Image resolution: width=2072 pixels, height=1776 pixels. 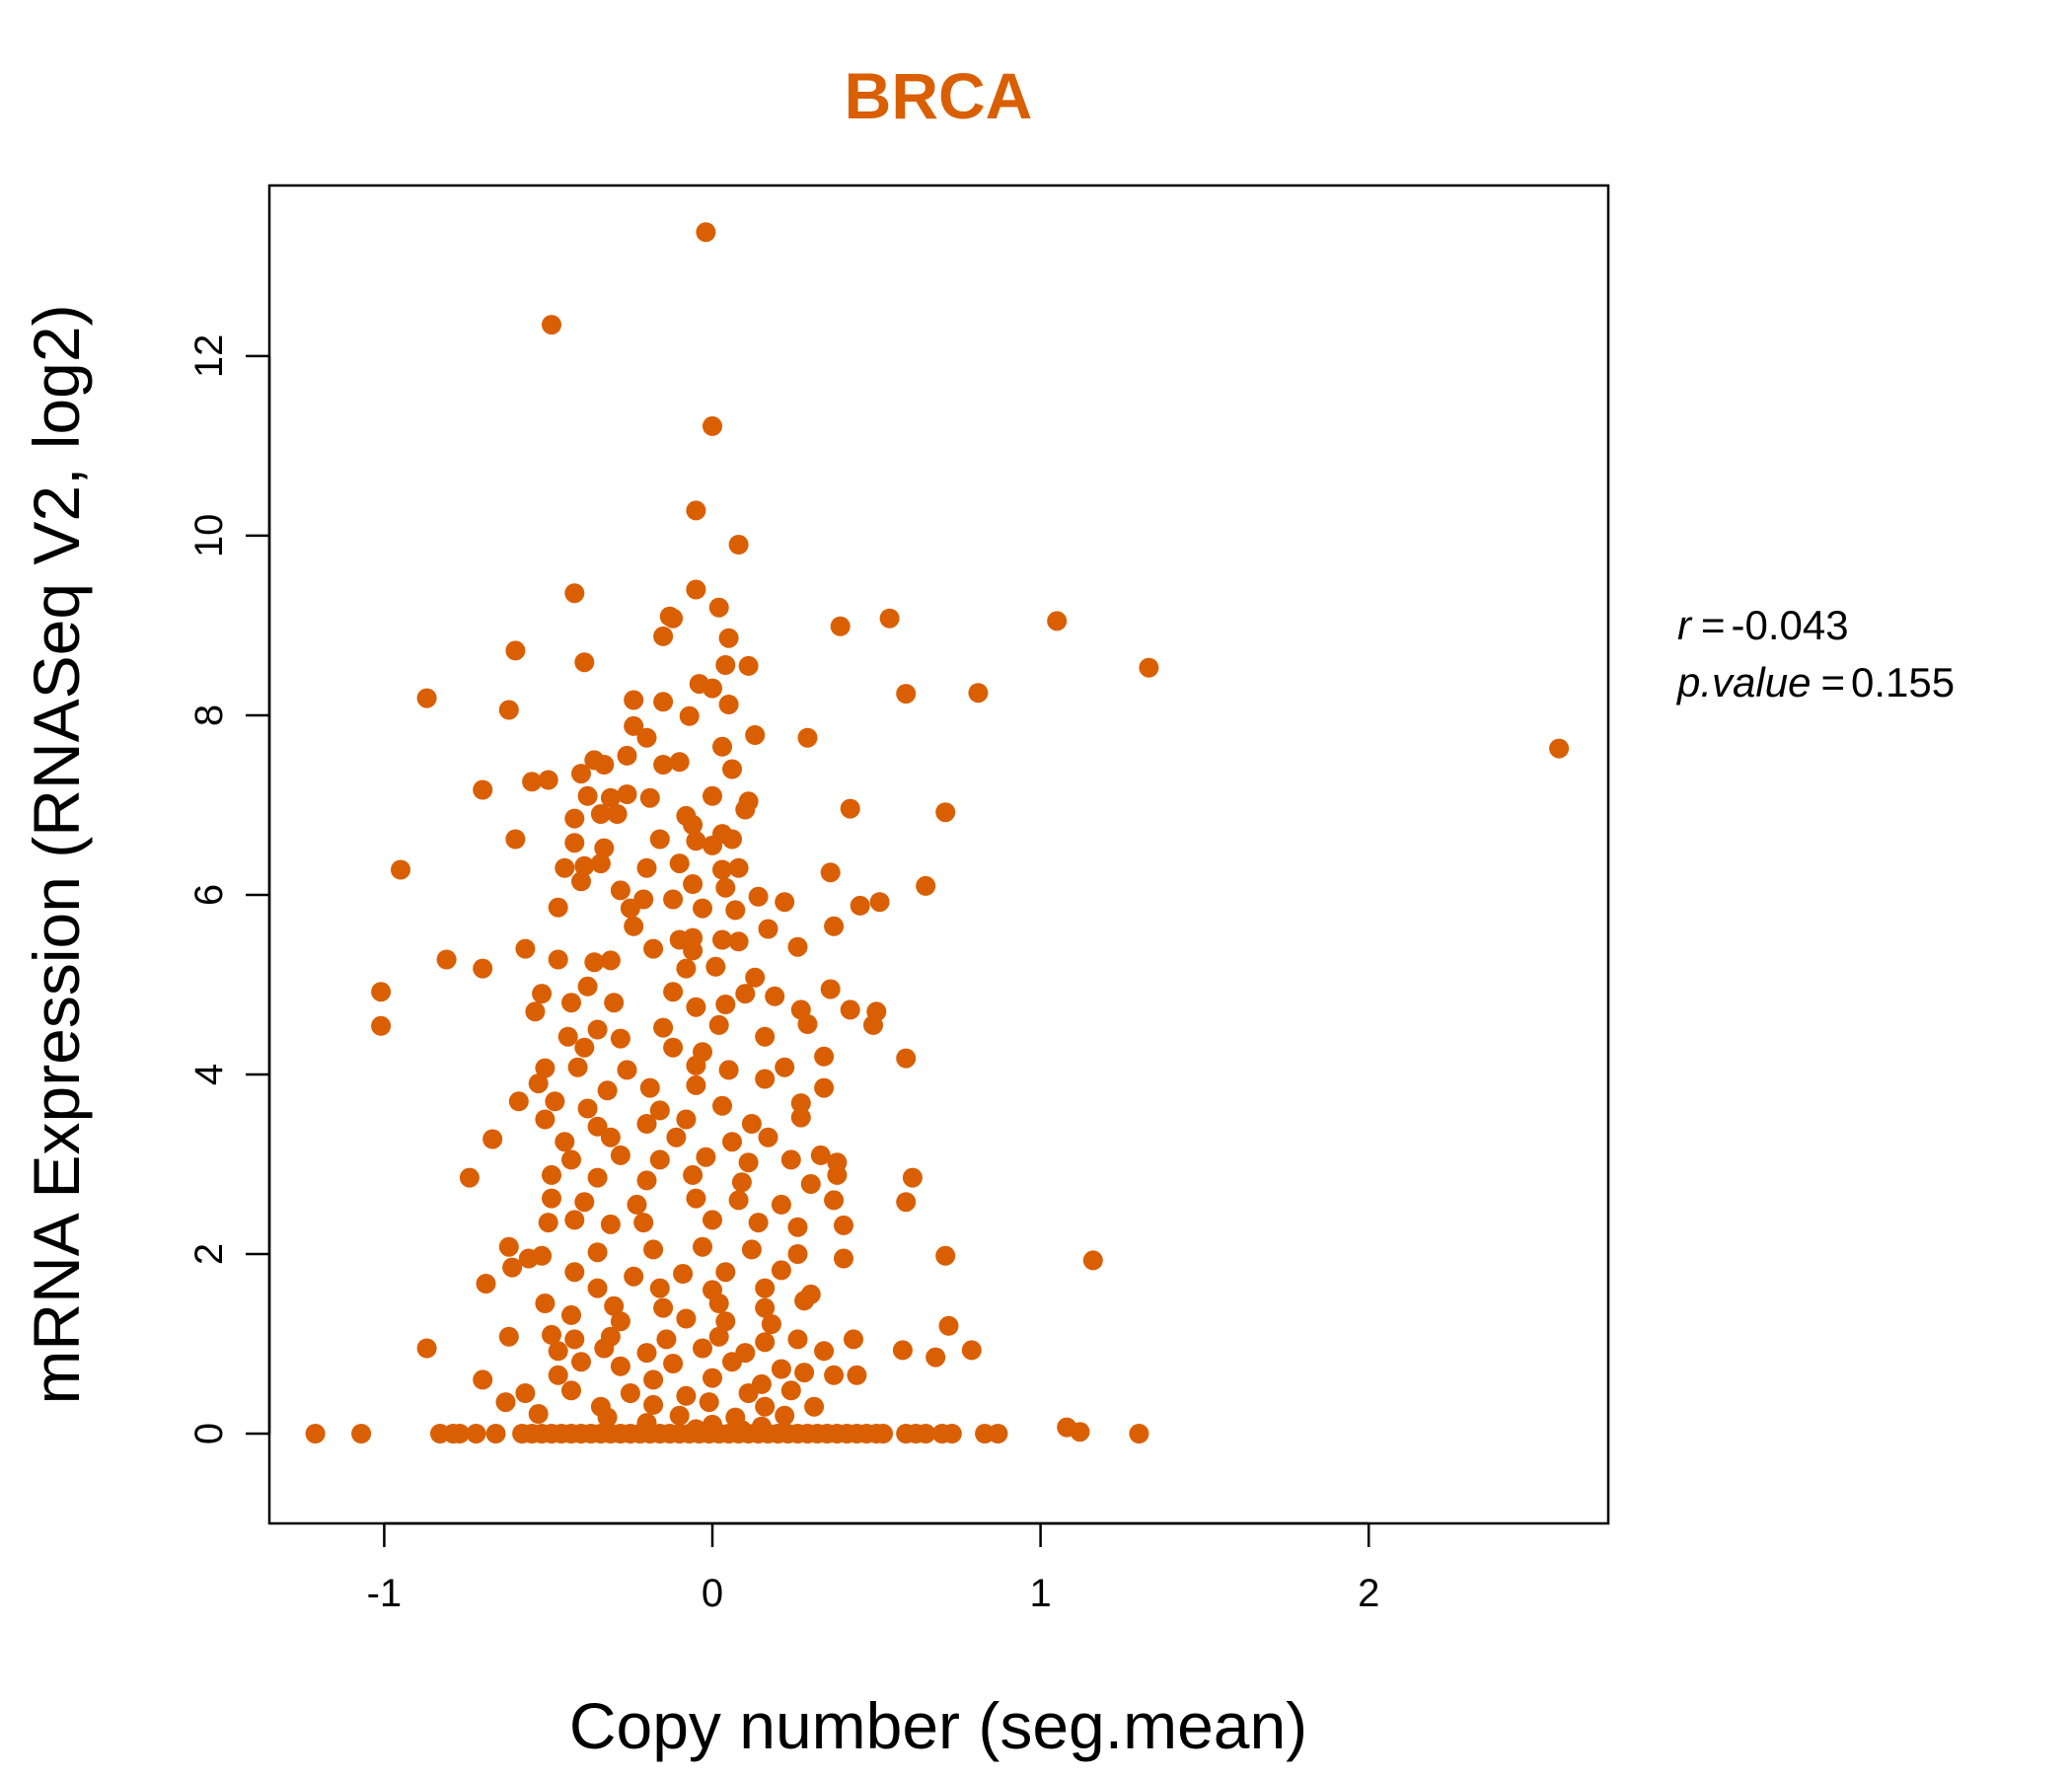 What do you see at coordinates (209, 357) in the screenshot?
I see `y-tick-label: 12` at bounding box center [209, 357].